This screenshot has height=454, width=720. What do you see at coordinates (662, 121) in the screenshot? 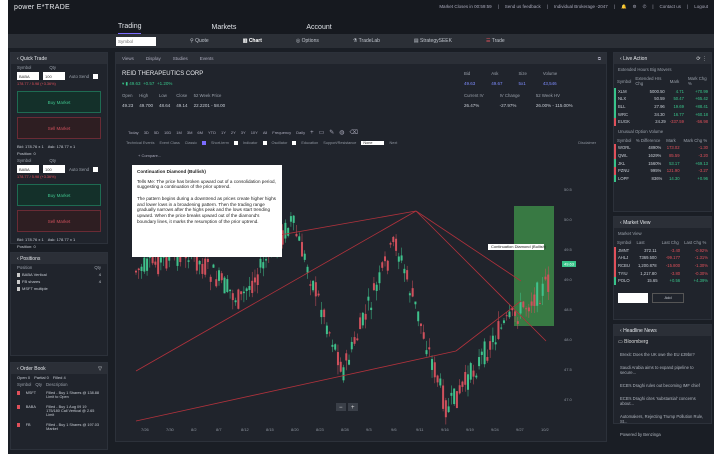
I see `table-row: EUGK 24.29 -337.59 -56.98` at bounding box center [662, 121].